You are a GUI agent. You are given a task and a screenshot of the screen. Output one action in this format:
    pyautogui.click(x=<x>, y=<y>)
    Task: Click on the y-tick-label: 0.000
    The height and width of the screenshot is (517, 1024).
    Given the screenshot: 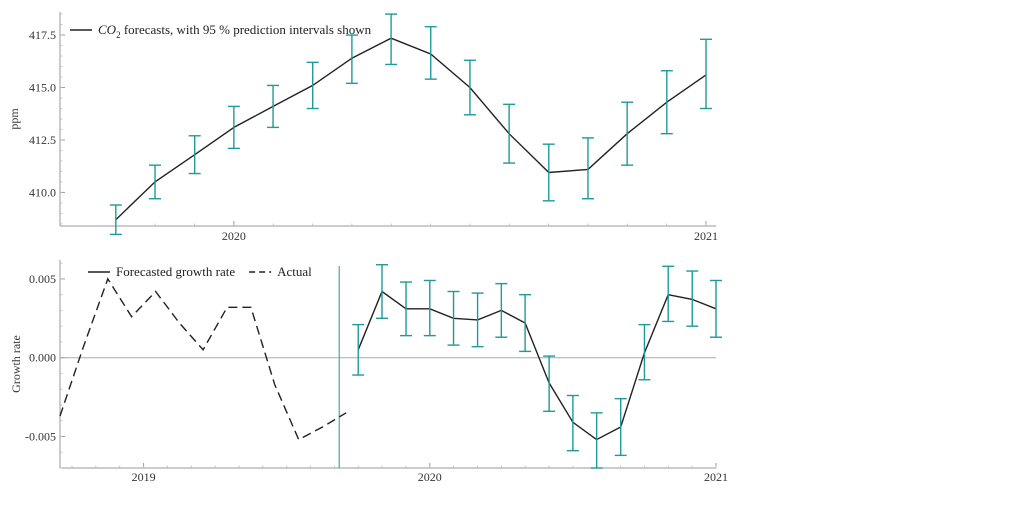 What is the action you would take?
    pyautogui.click(x=42, y=358)
    